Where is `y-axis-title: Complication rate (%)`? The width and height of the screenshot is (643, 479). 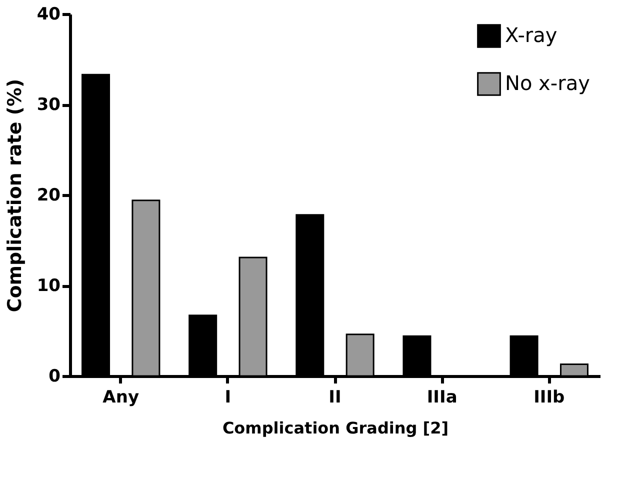 y-axis-title: Complication rate (%) is located at coordinates (15, 195).